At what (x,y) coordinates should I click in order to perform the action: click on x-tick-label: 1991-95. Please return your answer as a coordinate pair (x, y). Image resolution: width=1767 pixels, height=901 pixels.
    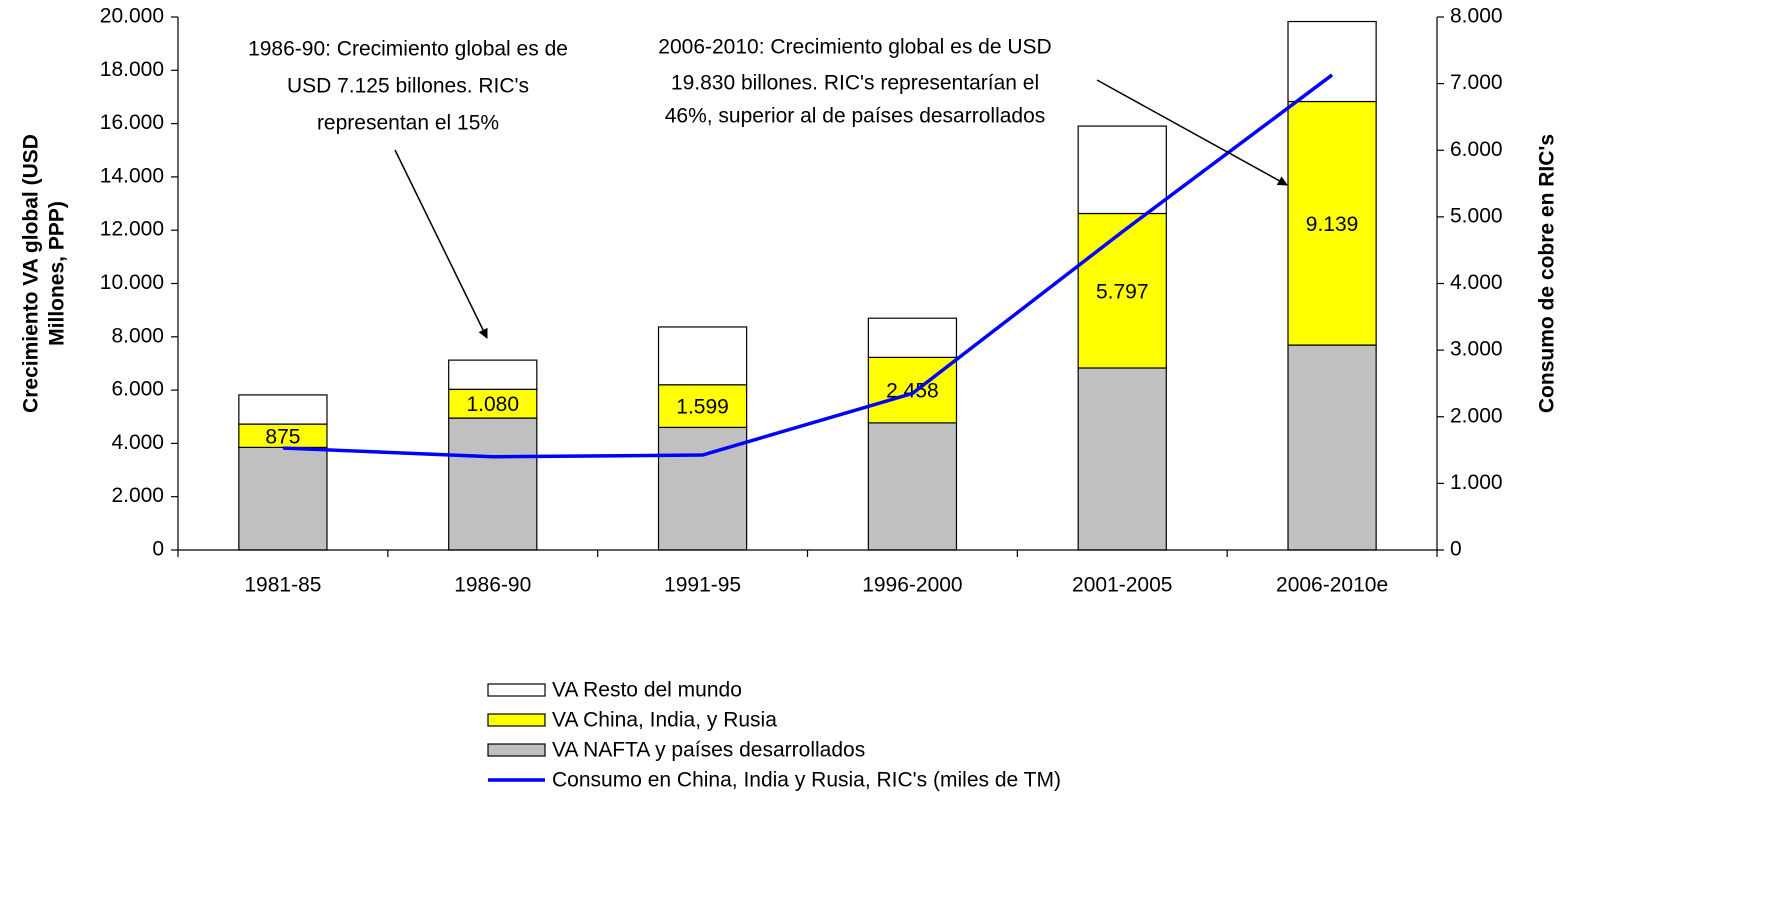
    Looking at the image, I should click on (702, 585).